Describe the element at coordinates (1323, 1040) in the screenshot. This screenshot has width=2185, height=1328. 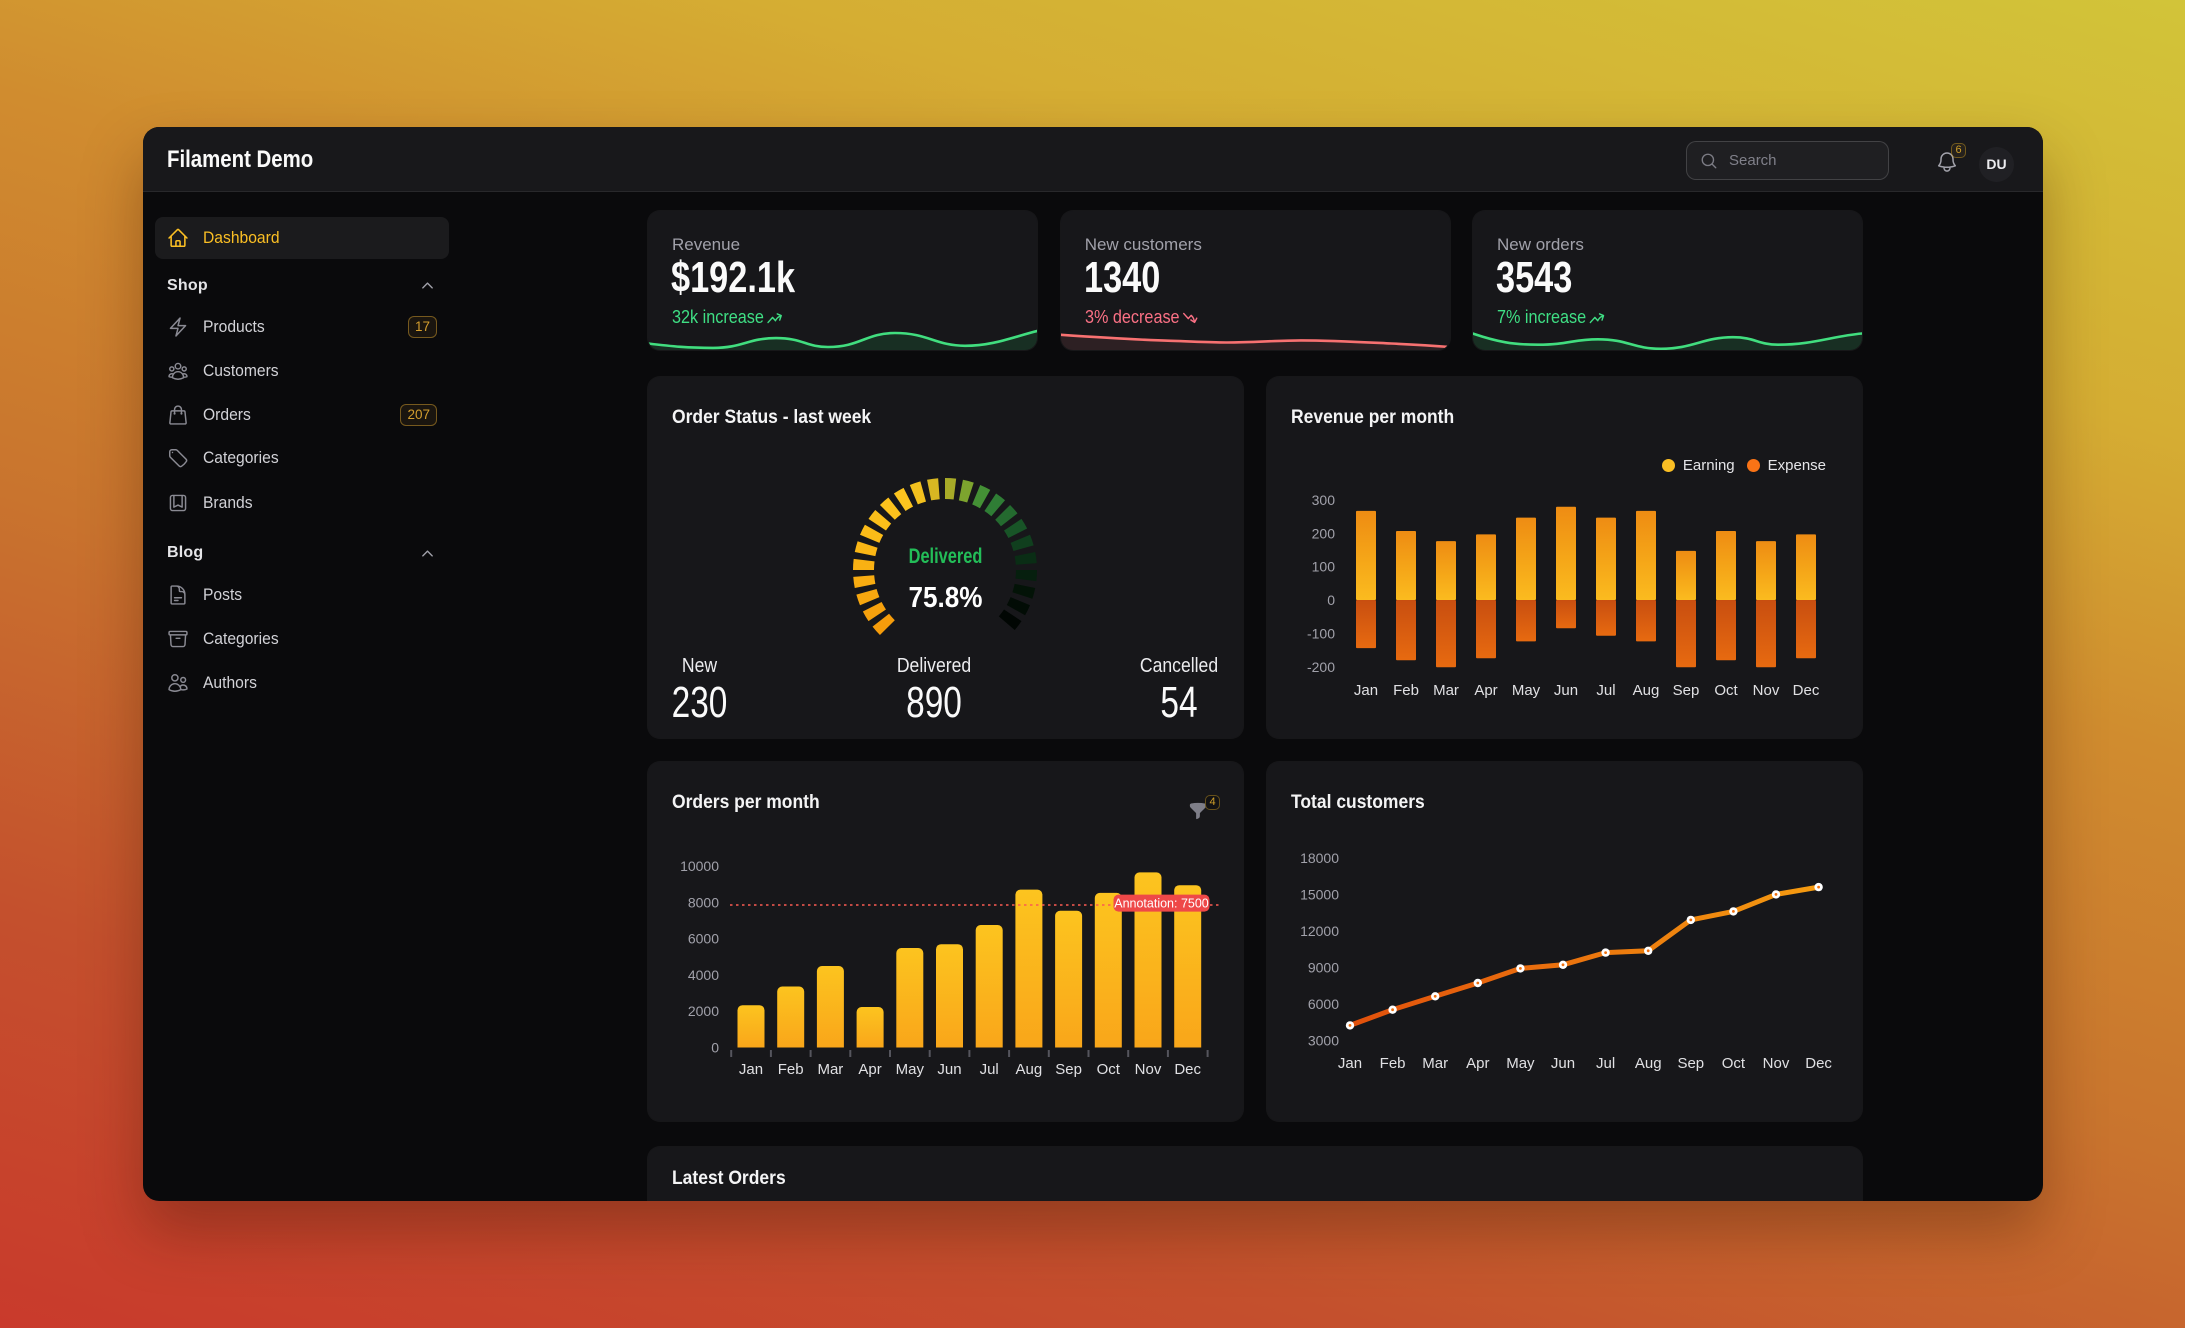
I see `svg-text: 3000` at that location.